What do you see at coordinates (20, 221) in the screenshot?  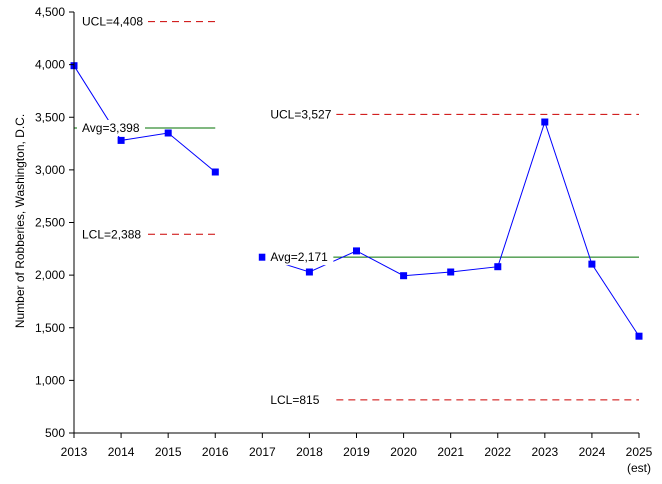 I see `y-axis-title: Number of Robberies, Washington, D.C.` at bounding box center [20, 221].